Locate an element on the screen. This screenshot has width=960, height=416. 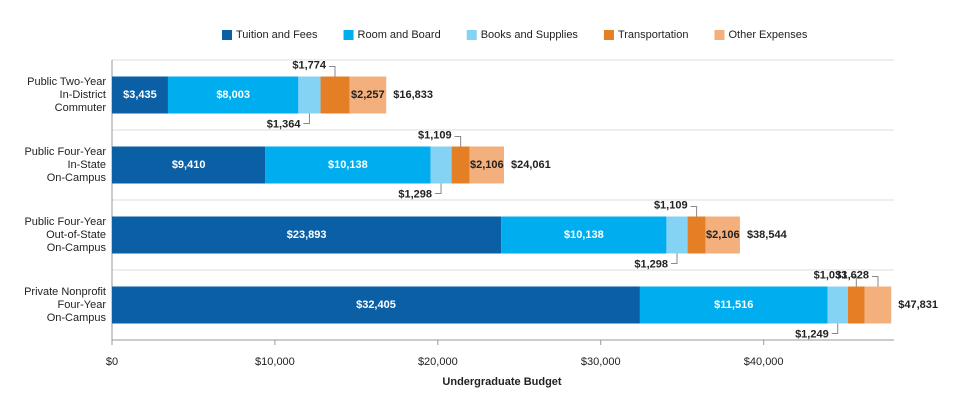
category-label: Public Two-Year is located at coordinates (66, 82).